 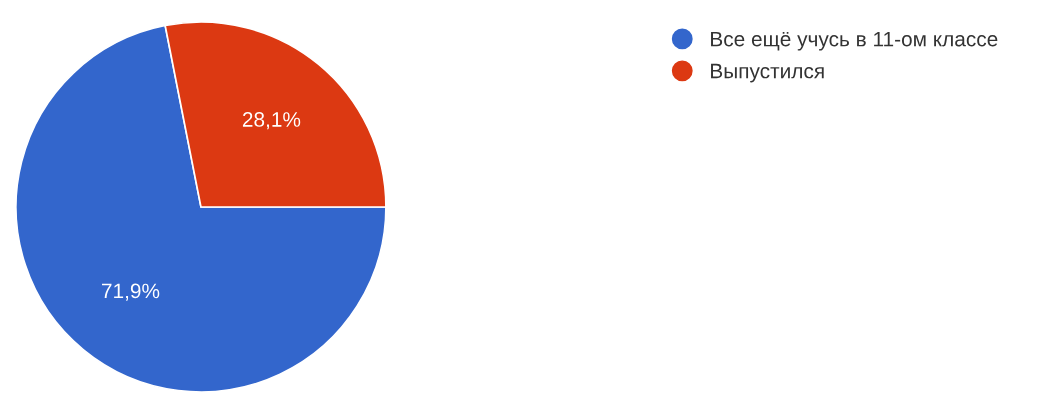 I want to click on data-label: 28,1%, so click(x=271, y=121).